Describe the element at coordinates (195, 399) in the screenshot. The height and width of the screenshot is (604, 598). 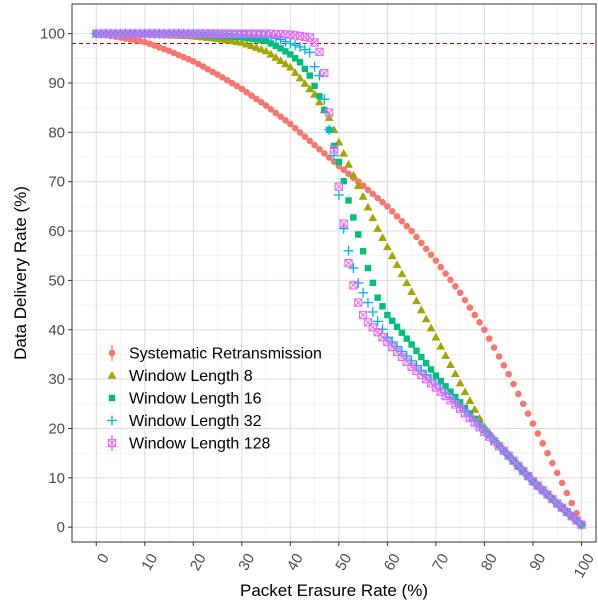
I see `legend-label: Window Length 16` at that location.